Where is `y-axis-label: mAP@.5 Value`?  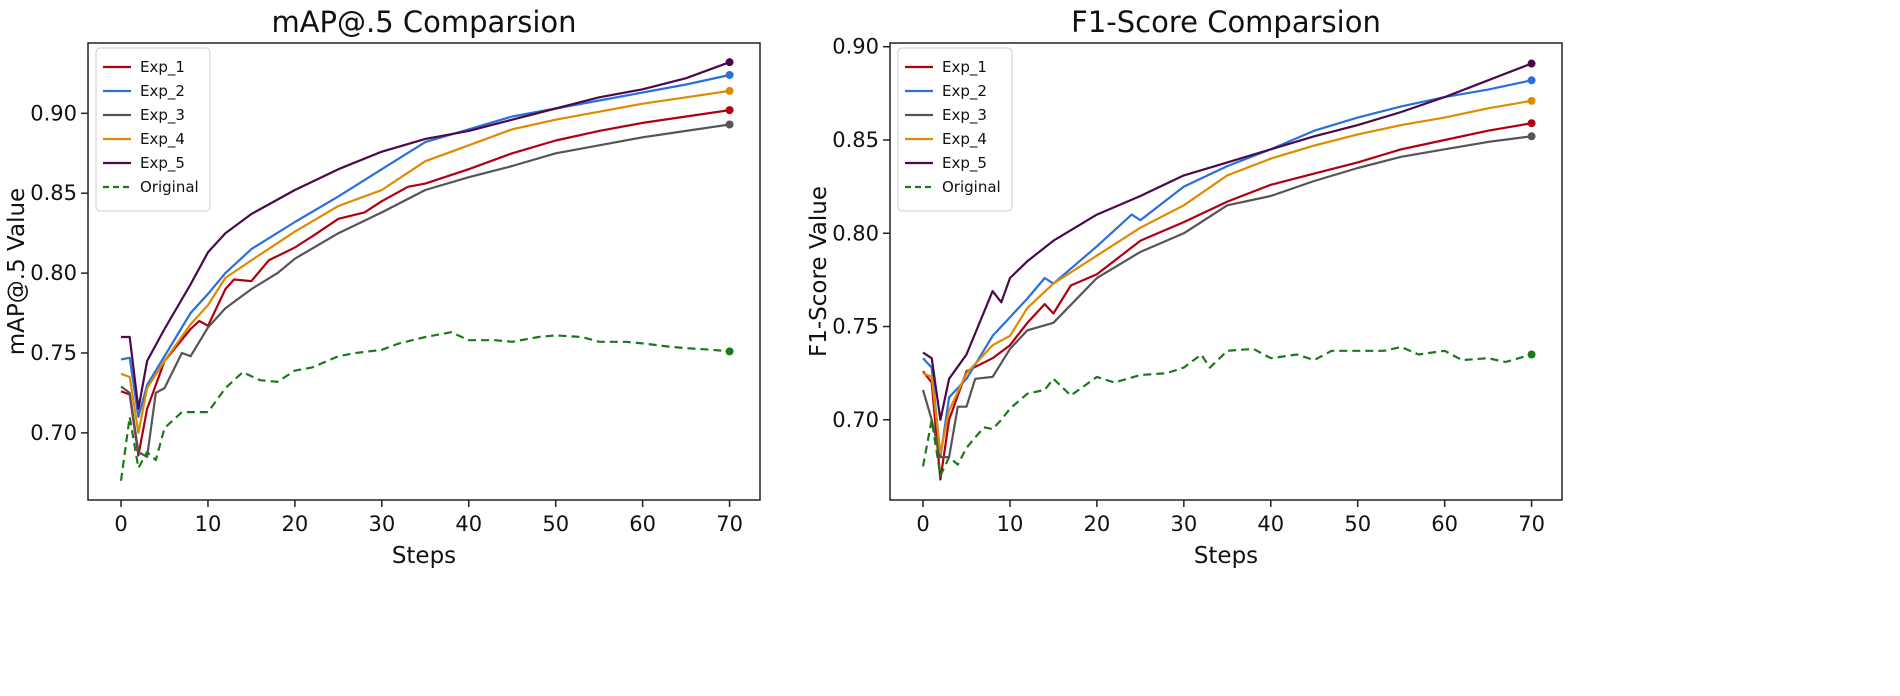
y-axis-label: mAP@.5 Value is located at coordinates (17, 271).